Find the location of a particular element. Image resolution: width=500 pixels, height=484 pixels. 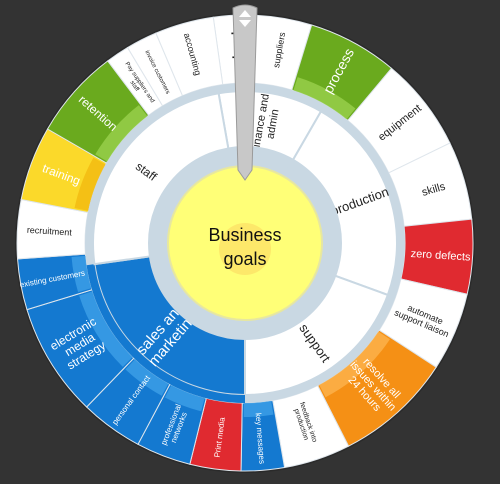

segment-accounting: accounting is located at coordinates (189, 56).